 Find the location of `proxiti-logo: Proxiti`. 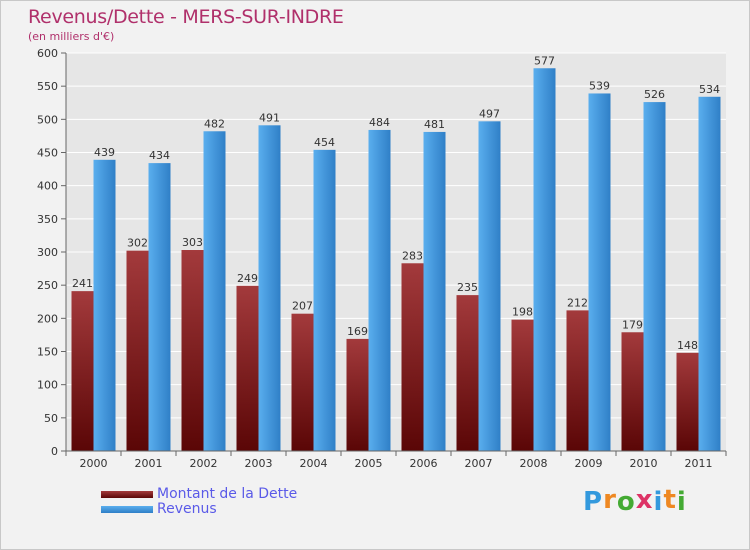

proxiti-logo: Proxiti is located at coordinates (635, 501).